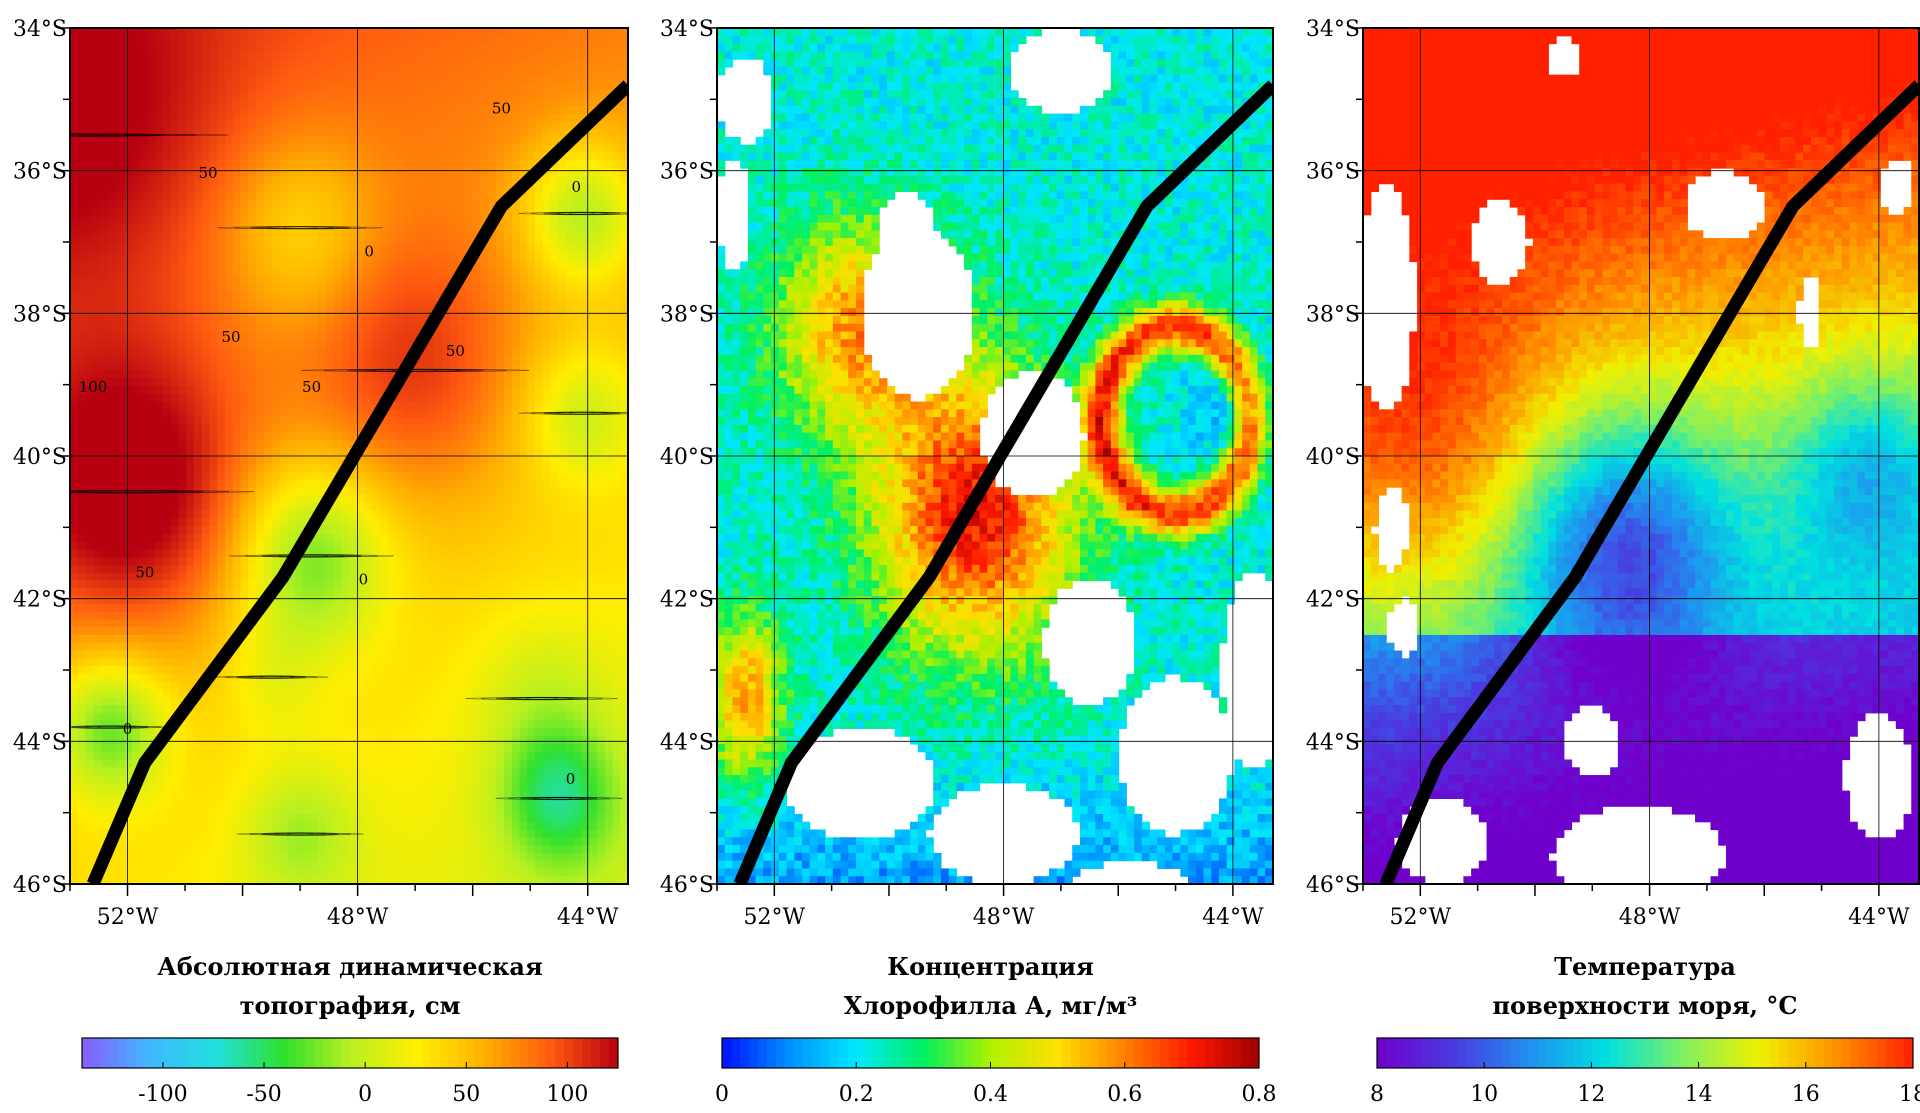 The image size is (1920, 1113). I want to click on colorbar-tick-label: 50, so click(466, 1094).